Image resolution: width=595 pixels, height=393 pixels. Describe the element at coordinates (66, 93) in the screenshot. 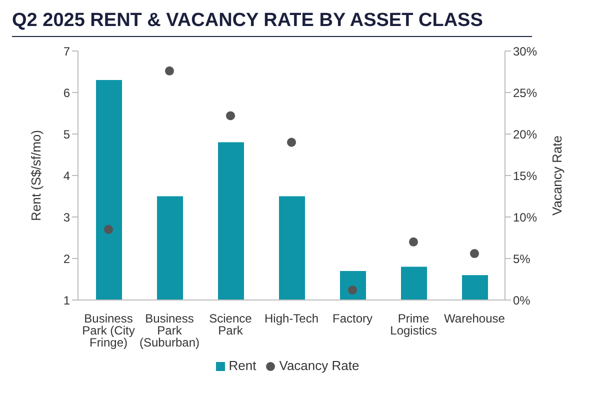

I see `y-tick-label: 6` at that location.